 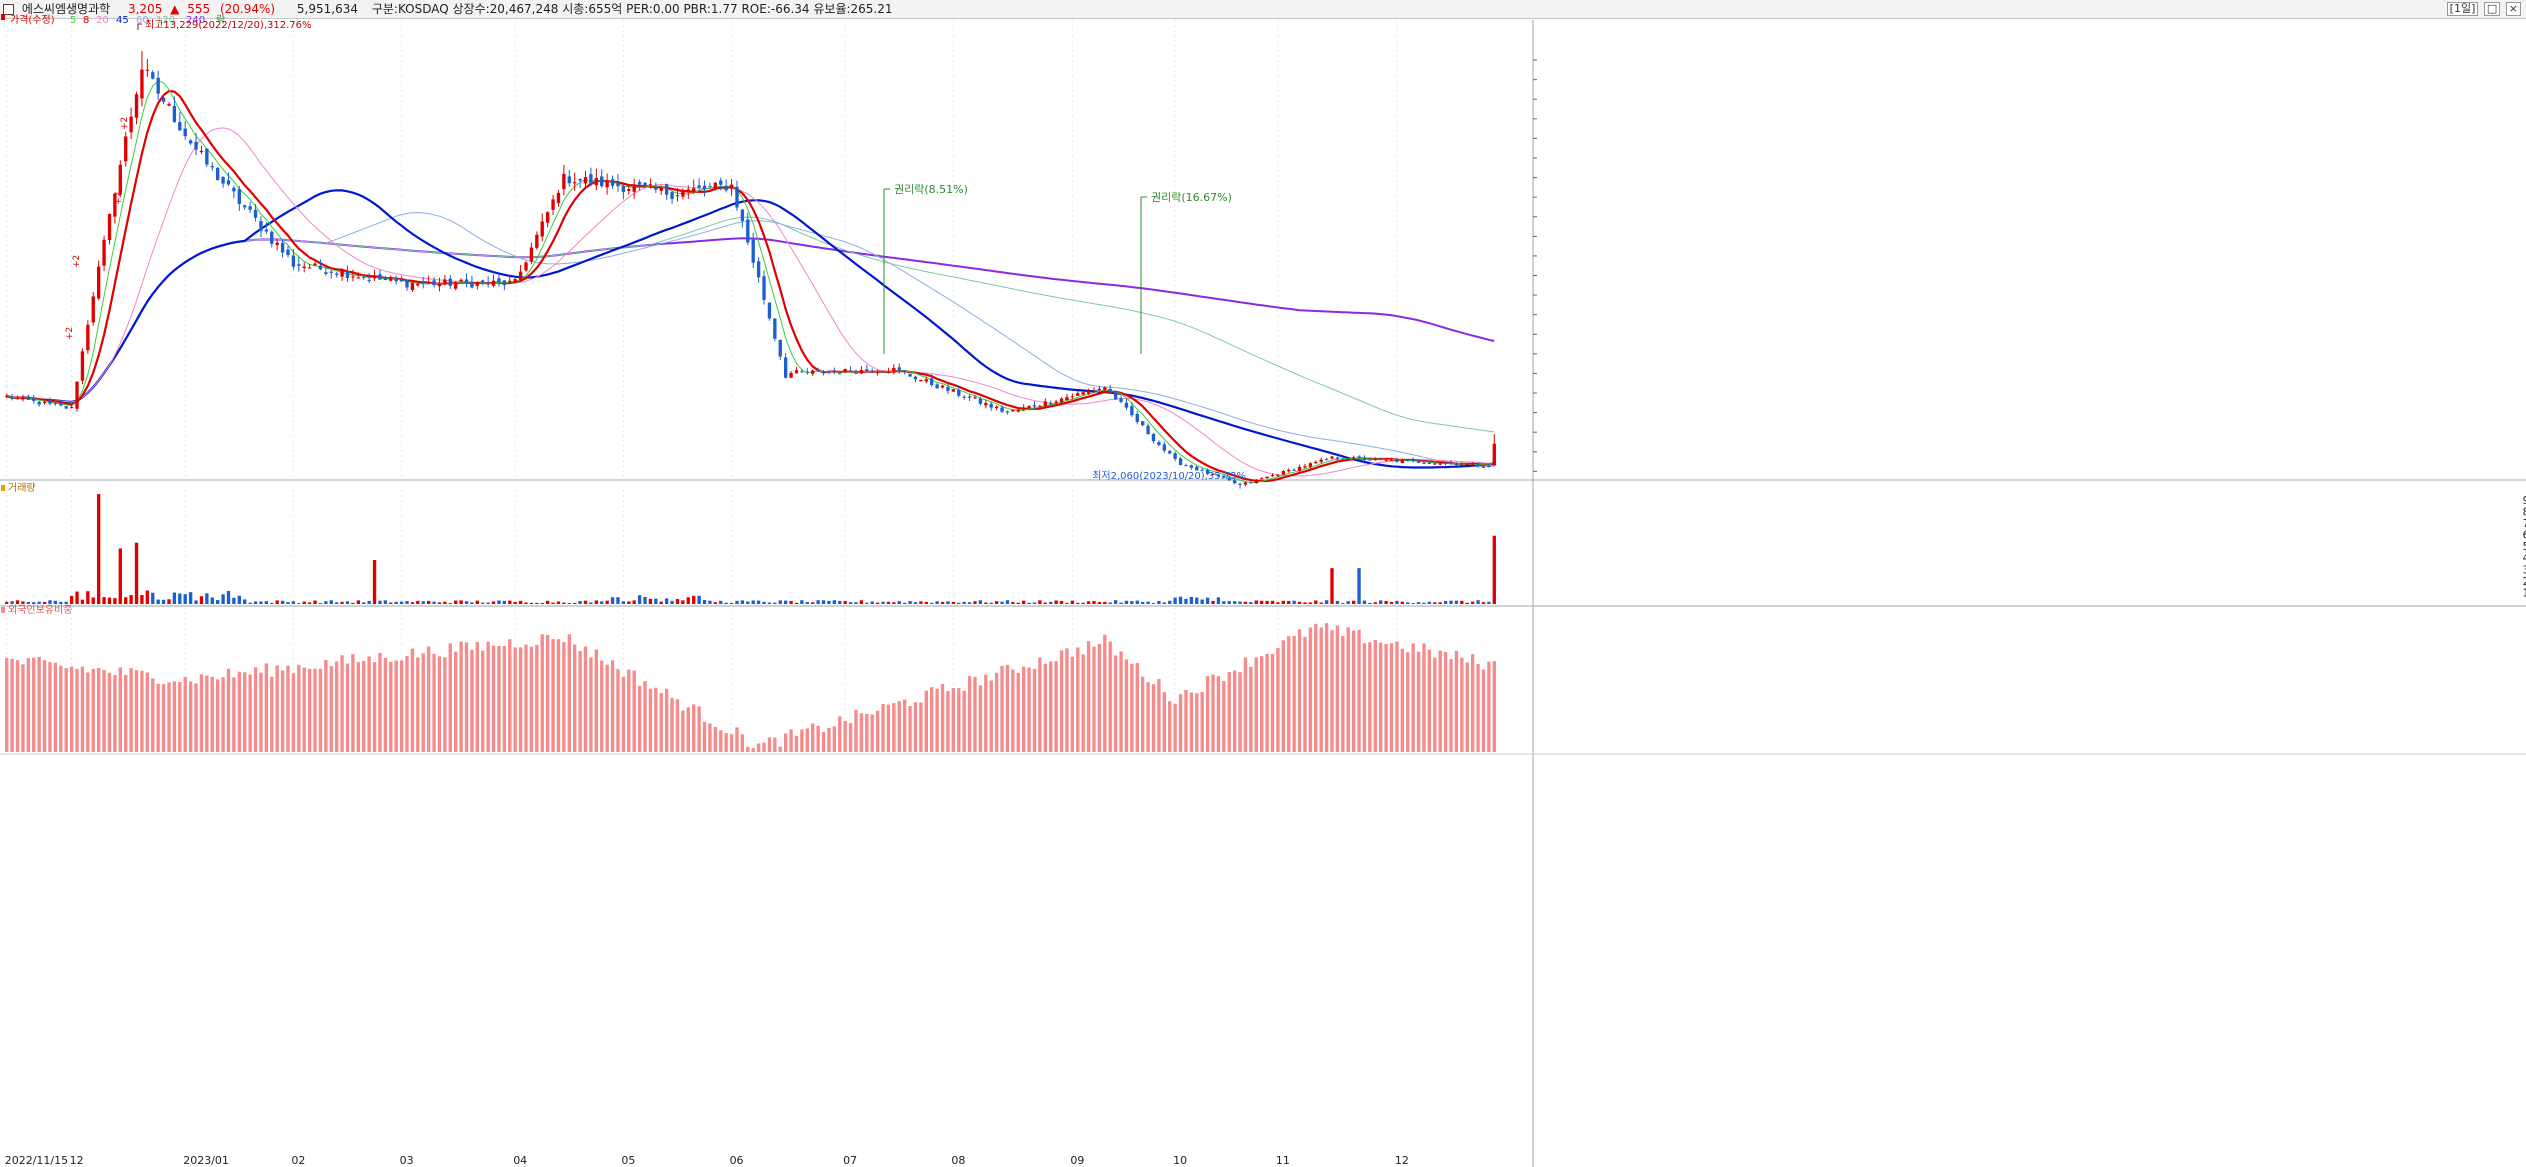 I want to click on maximize-button: □, so click(x=2492, y=9).